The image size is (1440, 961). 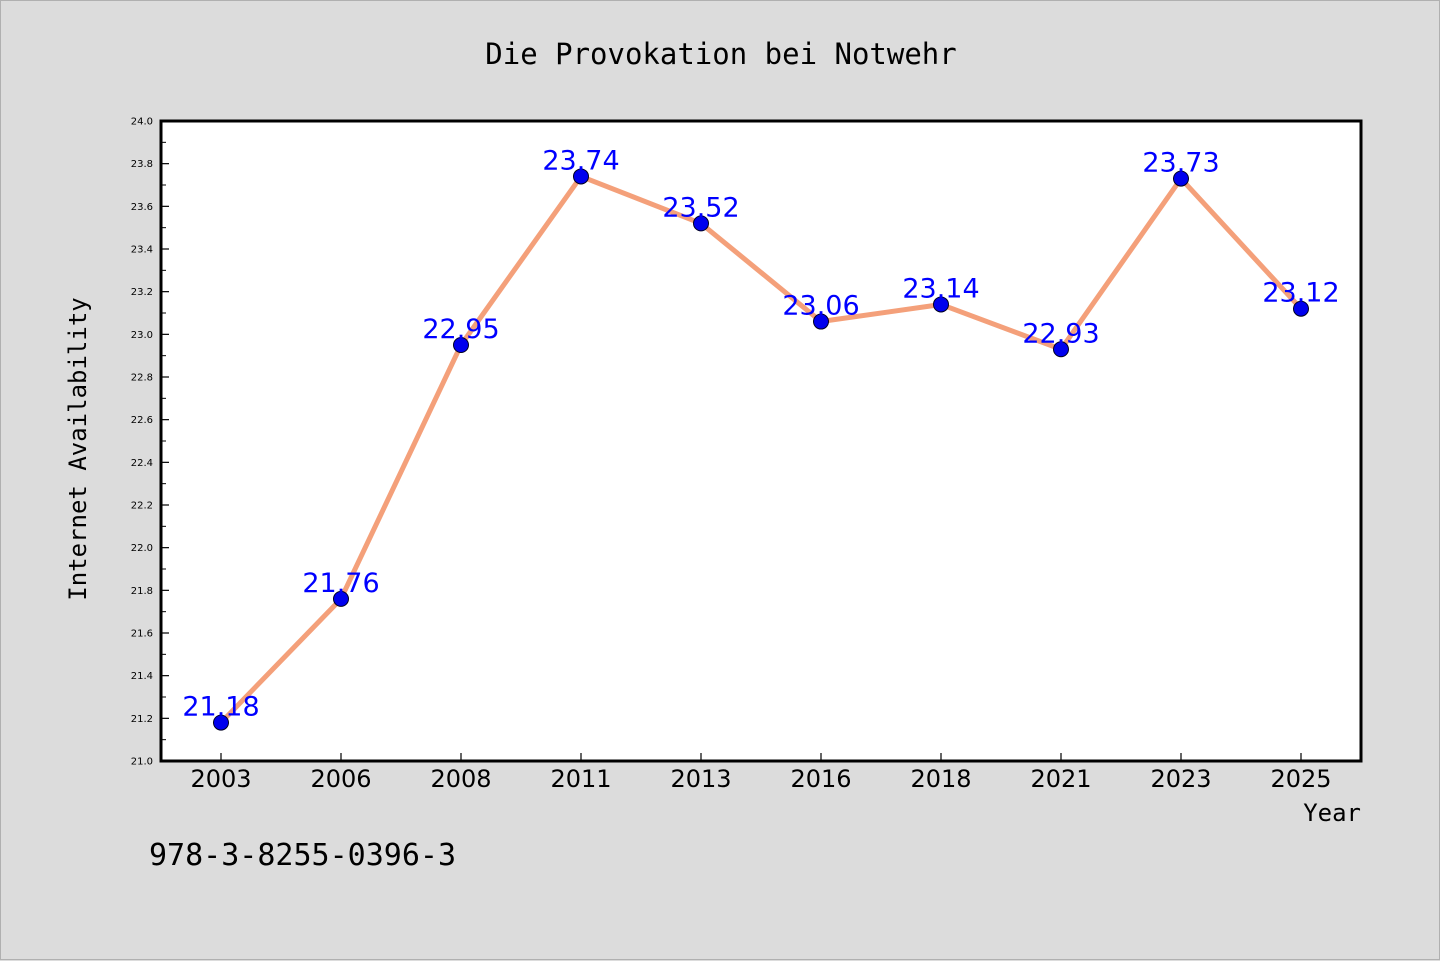 What do you see at coordinates (142, 591) in the screenshot?
I see `y-tick-label: 21.8` at bounding box center [142, 591].